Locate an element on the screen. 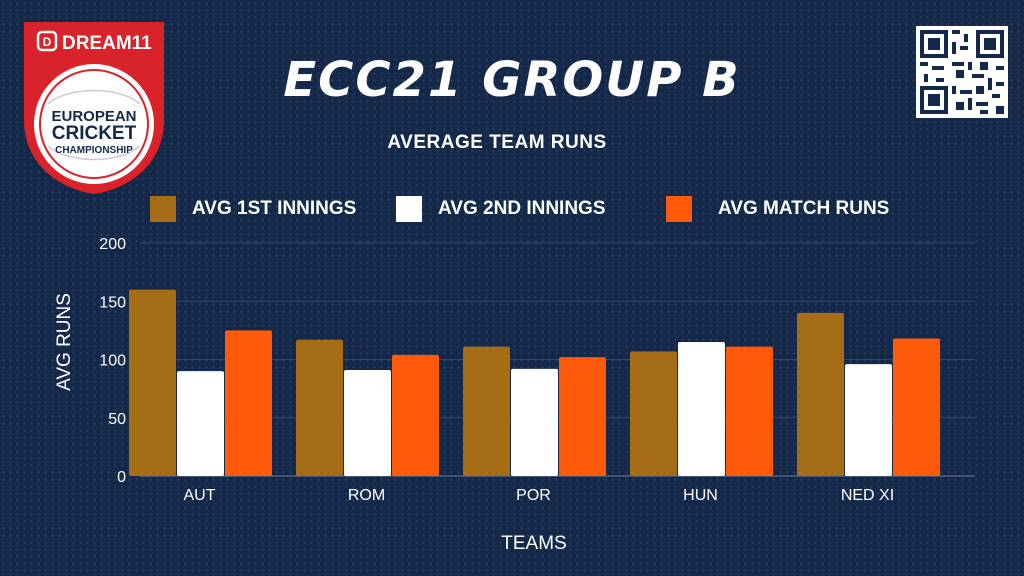 The image size is (1024, 576). y-axis-ticks: 0 50 100 150 200 is located at coordinates (112, 361).